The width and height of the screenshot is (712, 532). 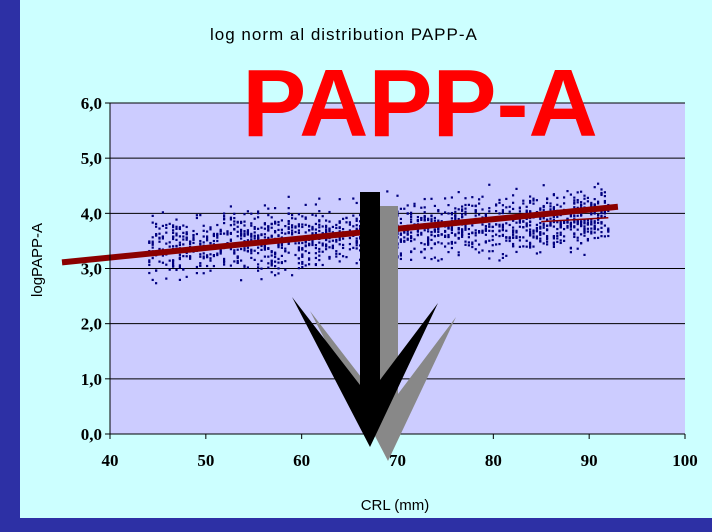 What do you see at coordinates (400, 460) in the screenshot?
I see `x-tick-labels: 40 50 60 70 80 90 100` at bounding box center [400, 460].